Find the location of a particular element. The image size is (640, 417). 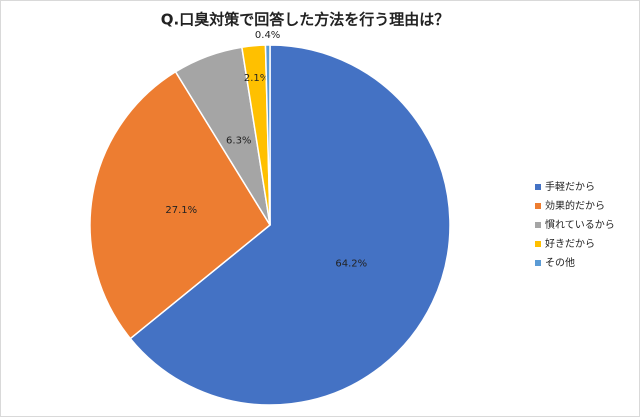

legend-label: その他 is located at coordinates (560, 262).